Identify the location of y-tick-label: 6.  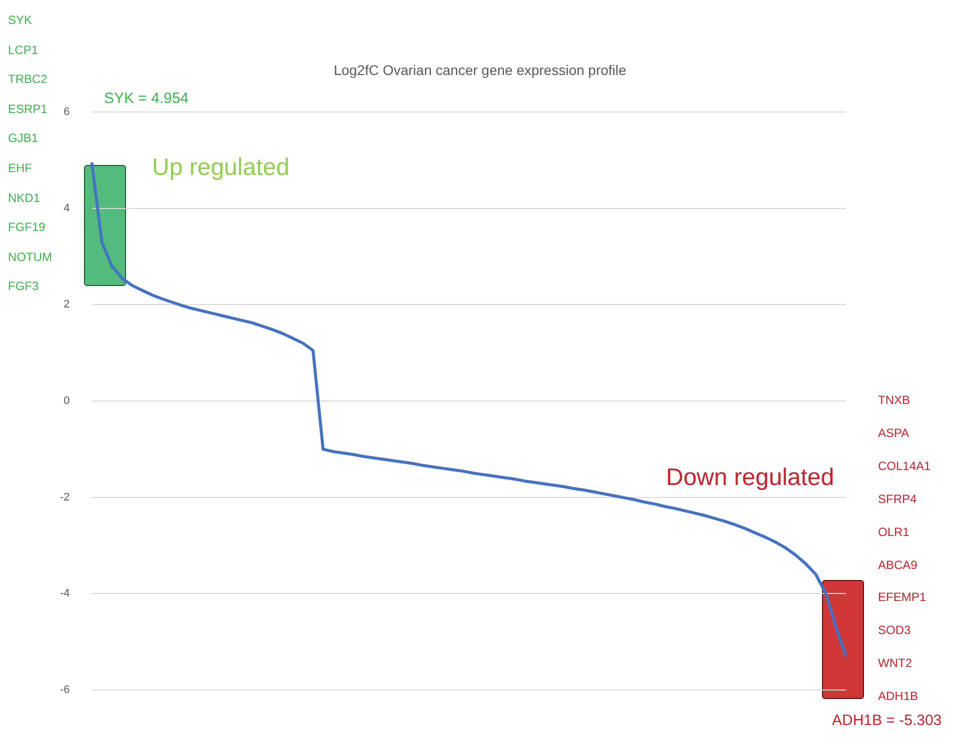
(67, 112).